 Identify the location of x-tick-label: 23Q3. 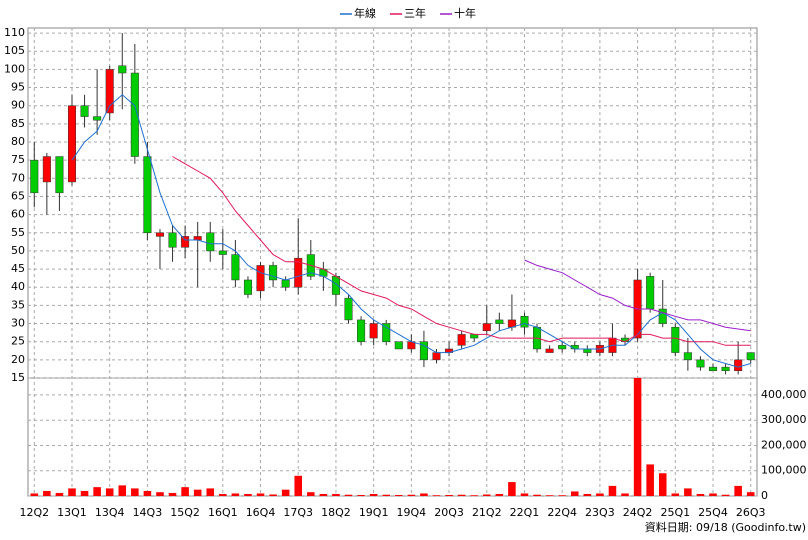
(600, 512).